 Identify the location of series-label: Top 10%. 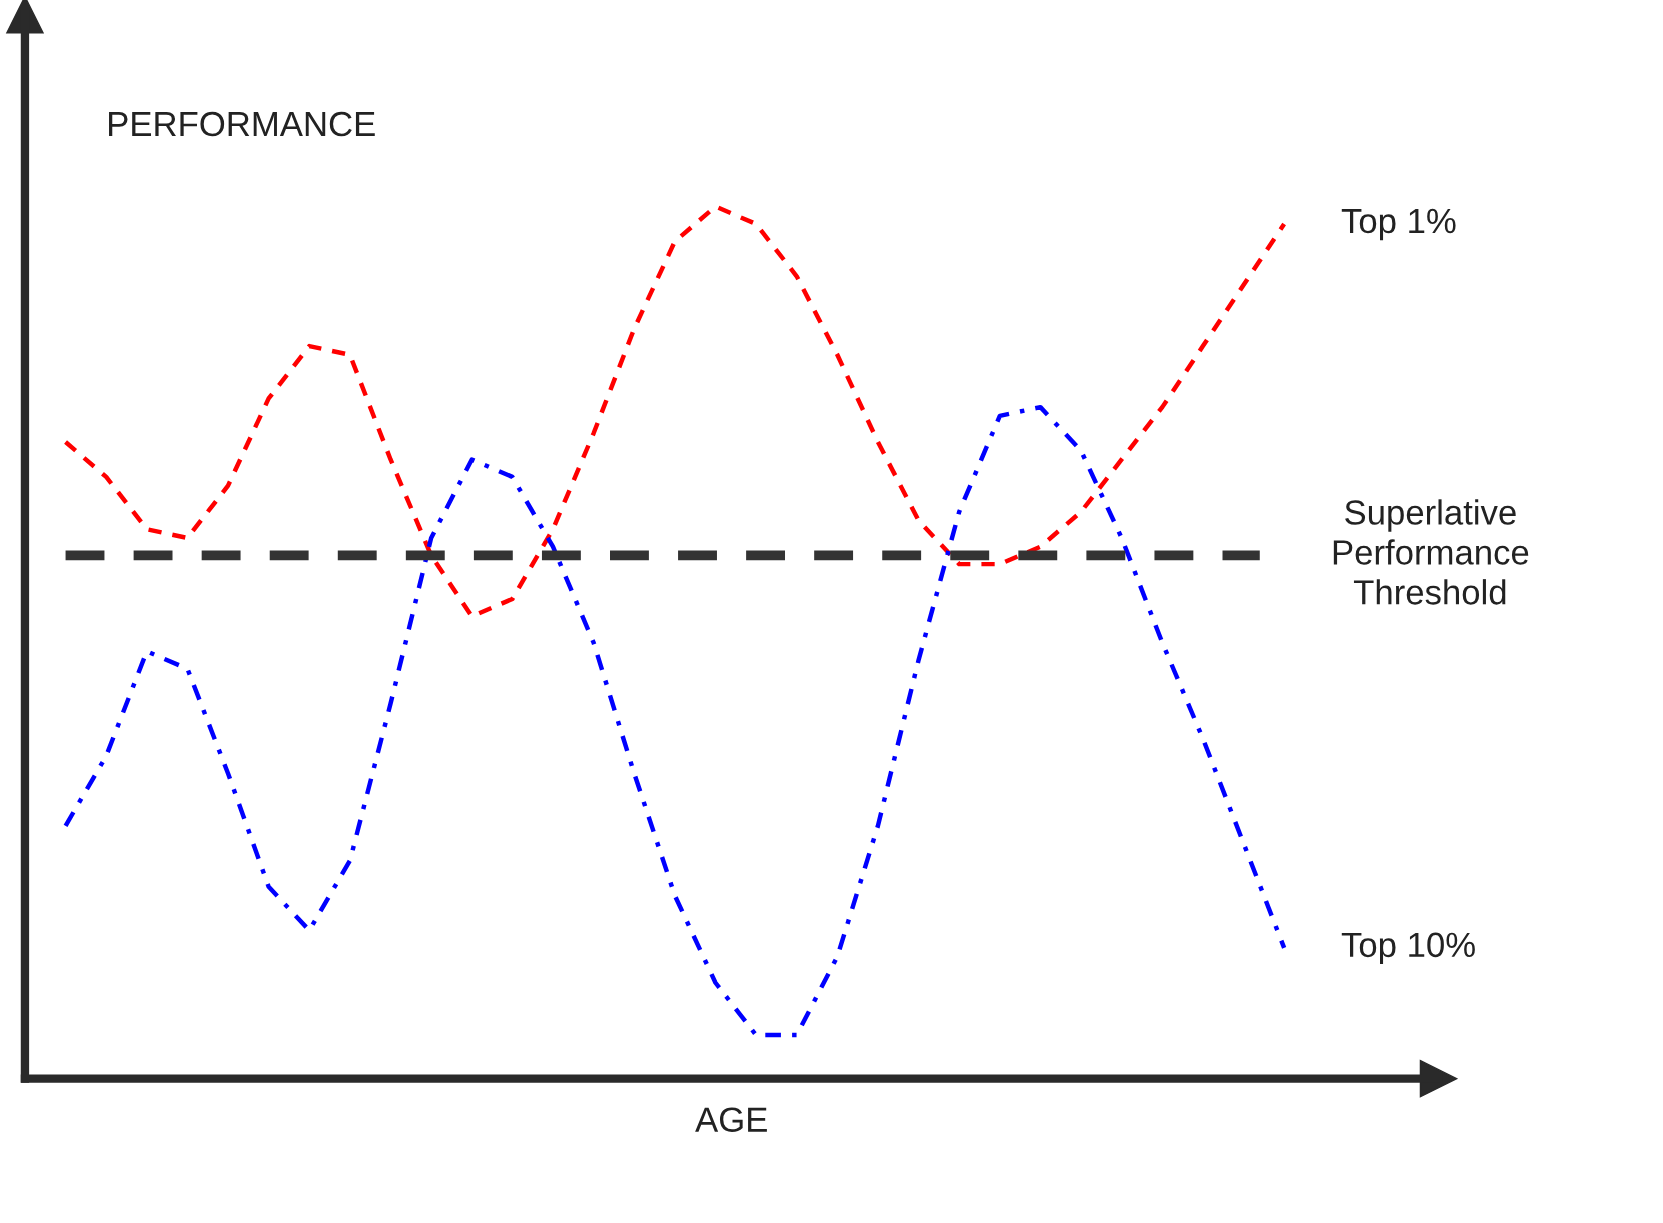
(1408, 948).